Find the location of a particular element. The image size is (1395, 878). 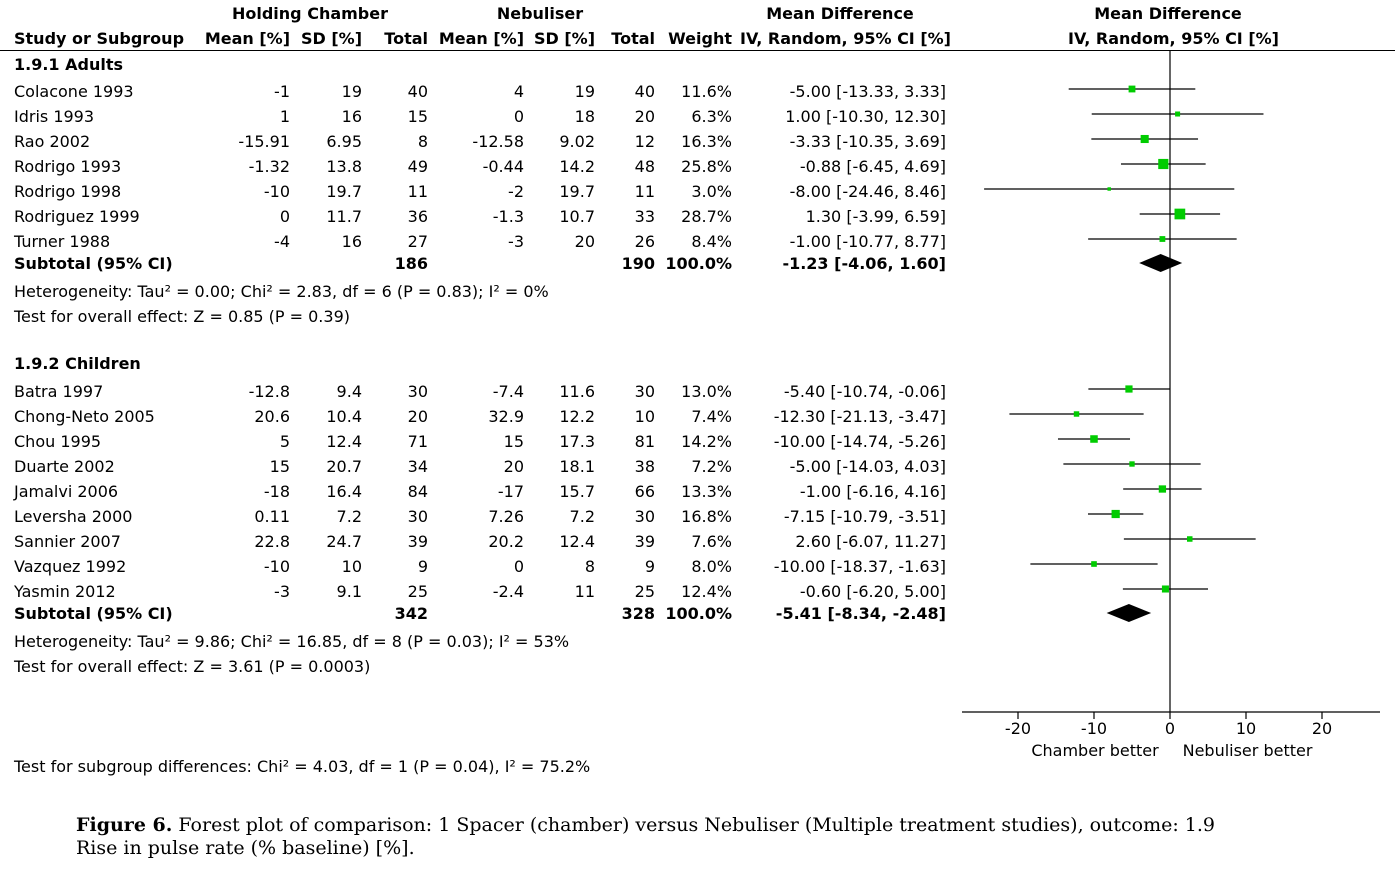

chamber-total: 25 is located at coordinates (417, 591).